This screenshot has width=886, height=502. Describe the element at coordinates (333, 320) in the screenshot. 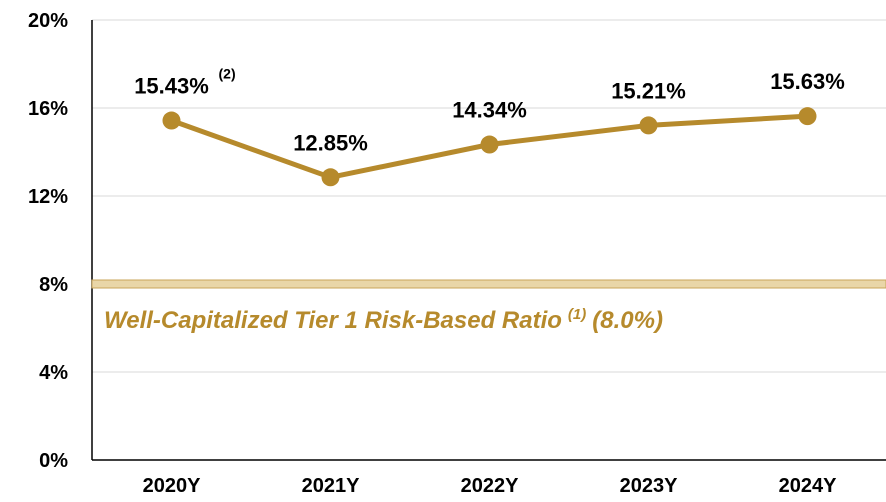

I see `reference-label-text: Well-Capitalized Tier 1 Risk-Based Ratio` at that location.